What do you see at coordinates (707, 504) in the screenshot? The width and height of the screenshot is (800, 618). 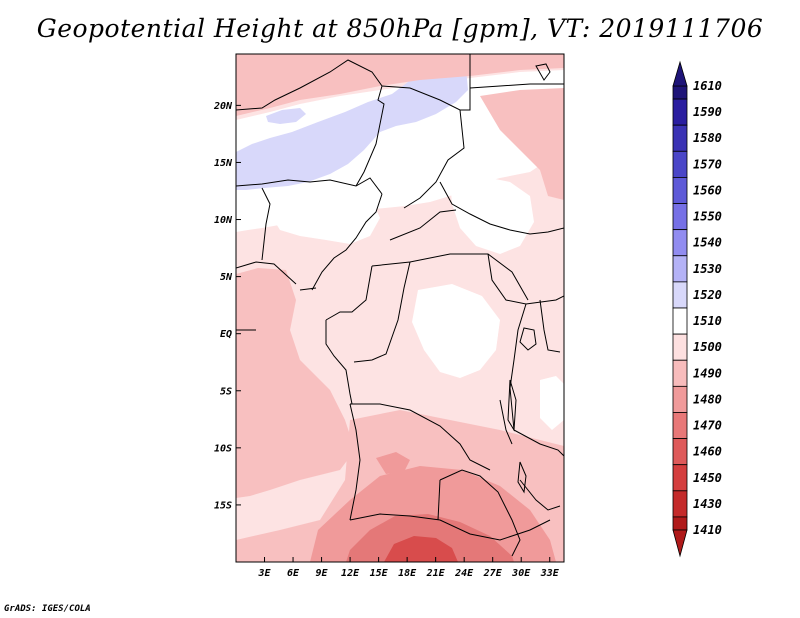 I see `colorbar-label: 1430` at bounding box center [707, 504].